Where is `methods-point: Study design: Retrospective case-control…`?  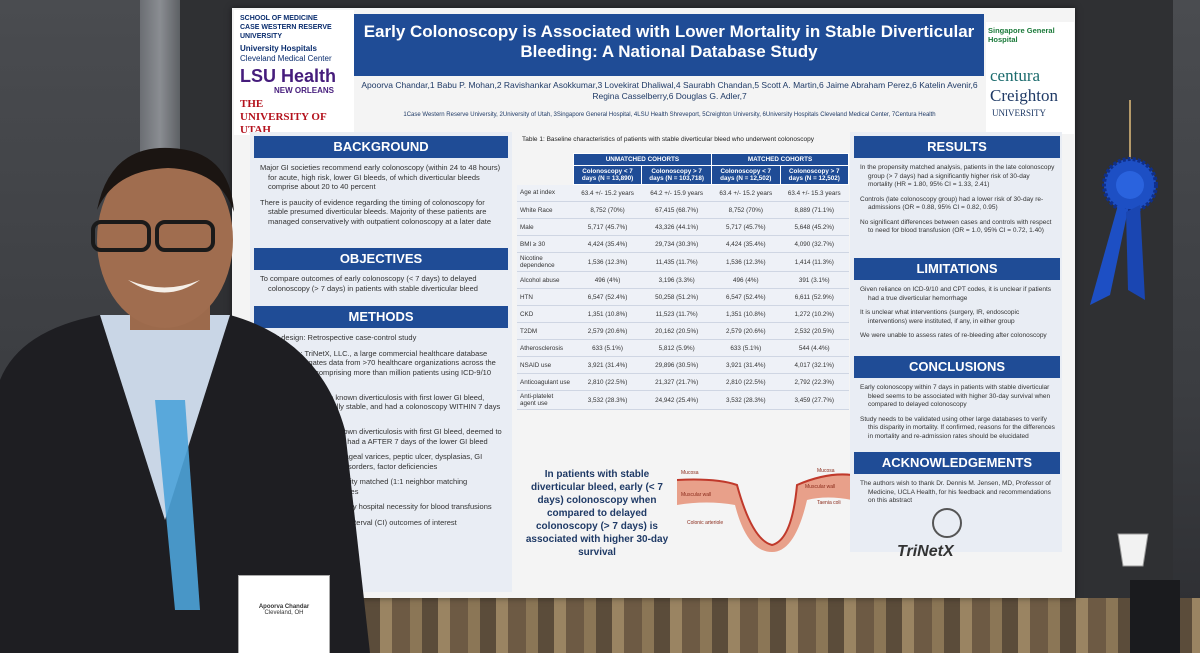
methods-point: Study design: Retrospective case-control… is located at coordinates (338, 337).